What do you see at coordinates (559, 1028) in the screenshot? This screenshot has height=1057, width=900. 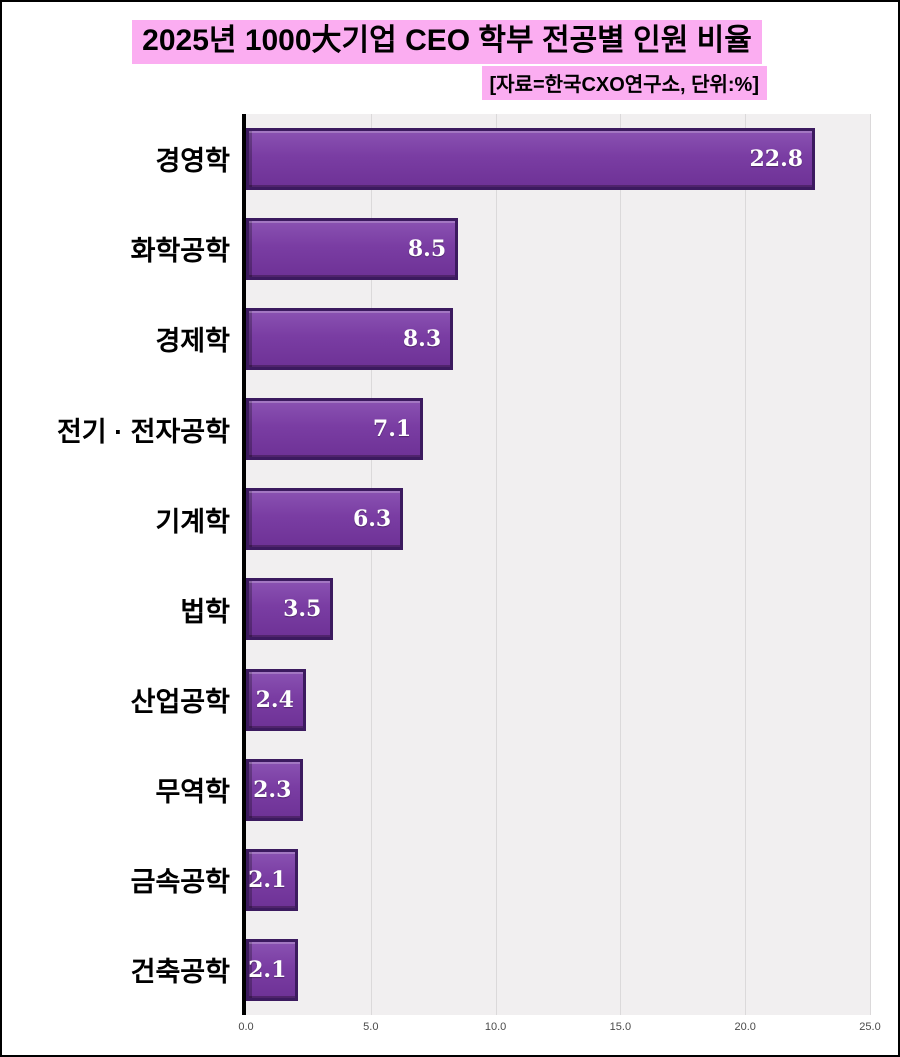 I see `x-axis-ticks: 0.0 5.0 10.0 15.0 20.0 25.0` at bounding box center [559, 1028].